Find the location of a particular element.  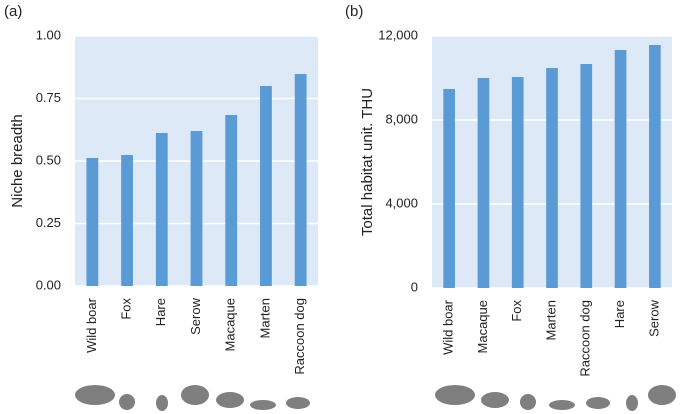

y-tick-label: 12,000 is located at coordinates (398, 34).